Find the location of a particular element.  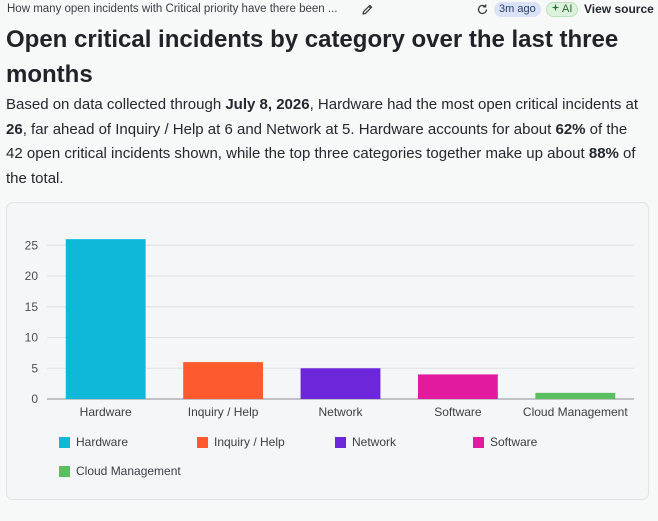

bar-hardware is located at coordinates (105, 319).